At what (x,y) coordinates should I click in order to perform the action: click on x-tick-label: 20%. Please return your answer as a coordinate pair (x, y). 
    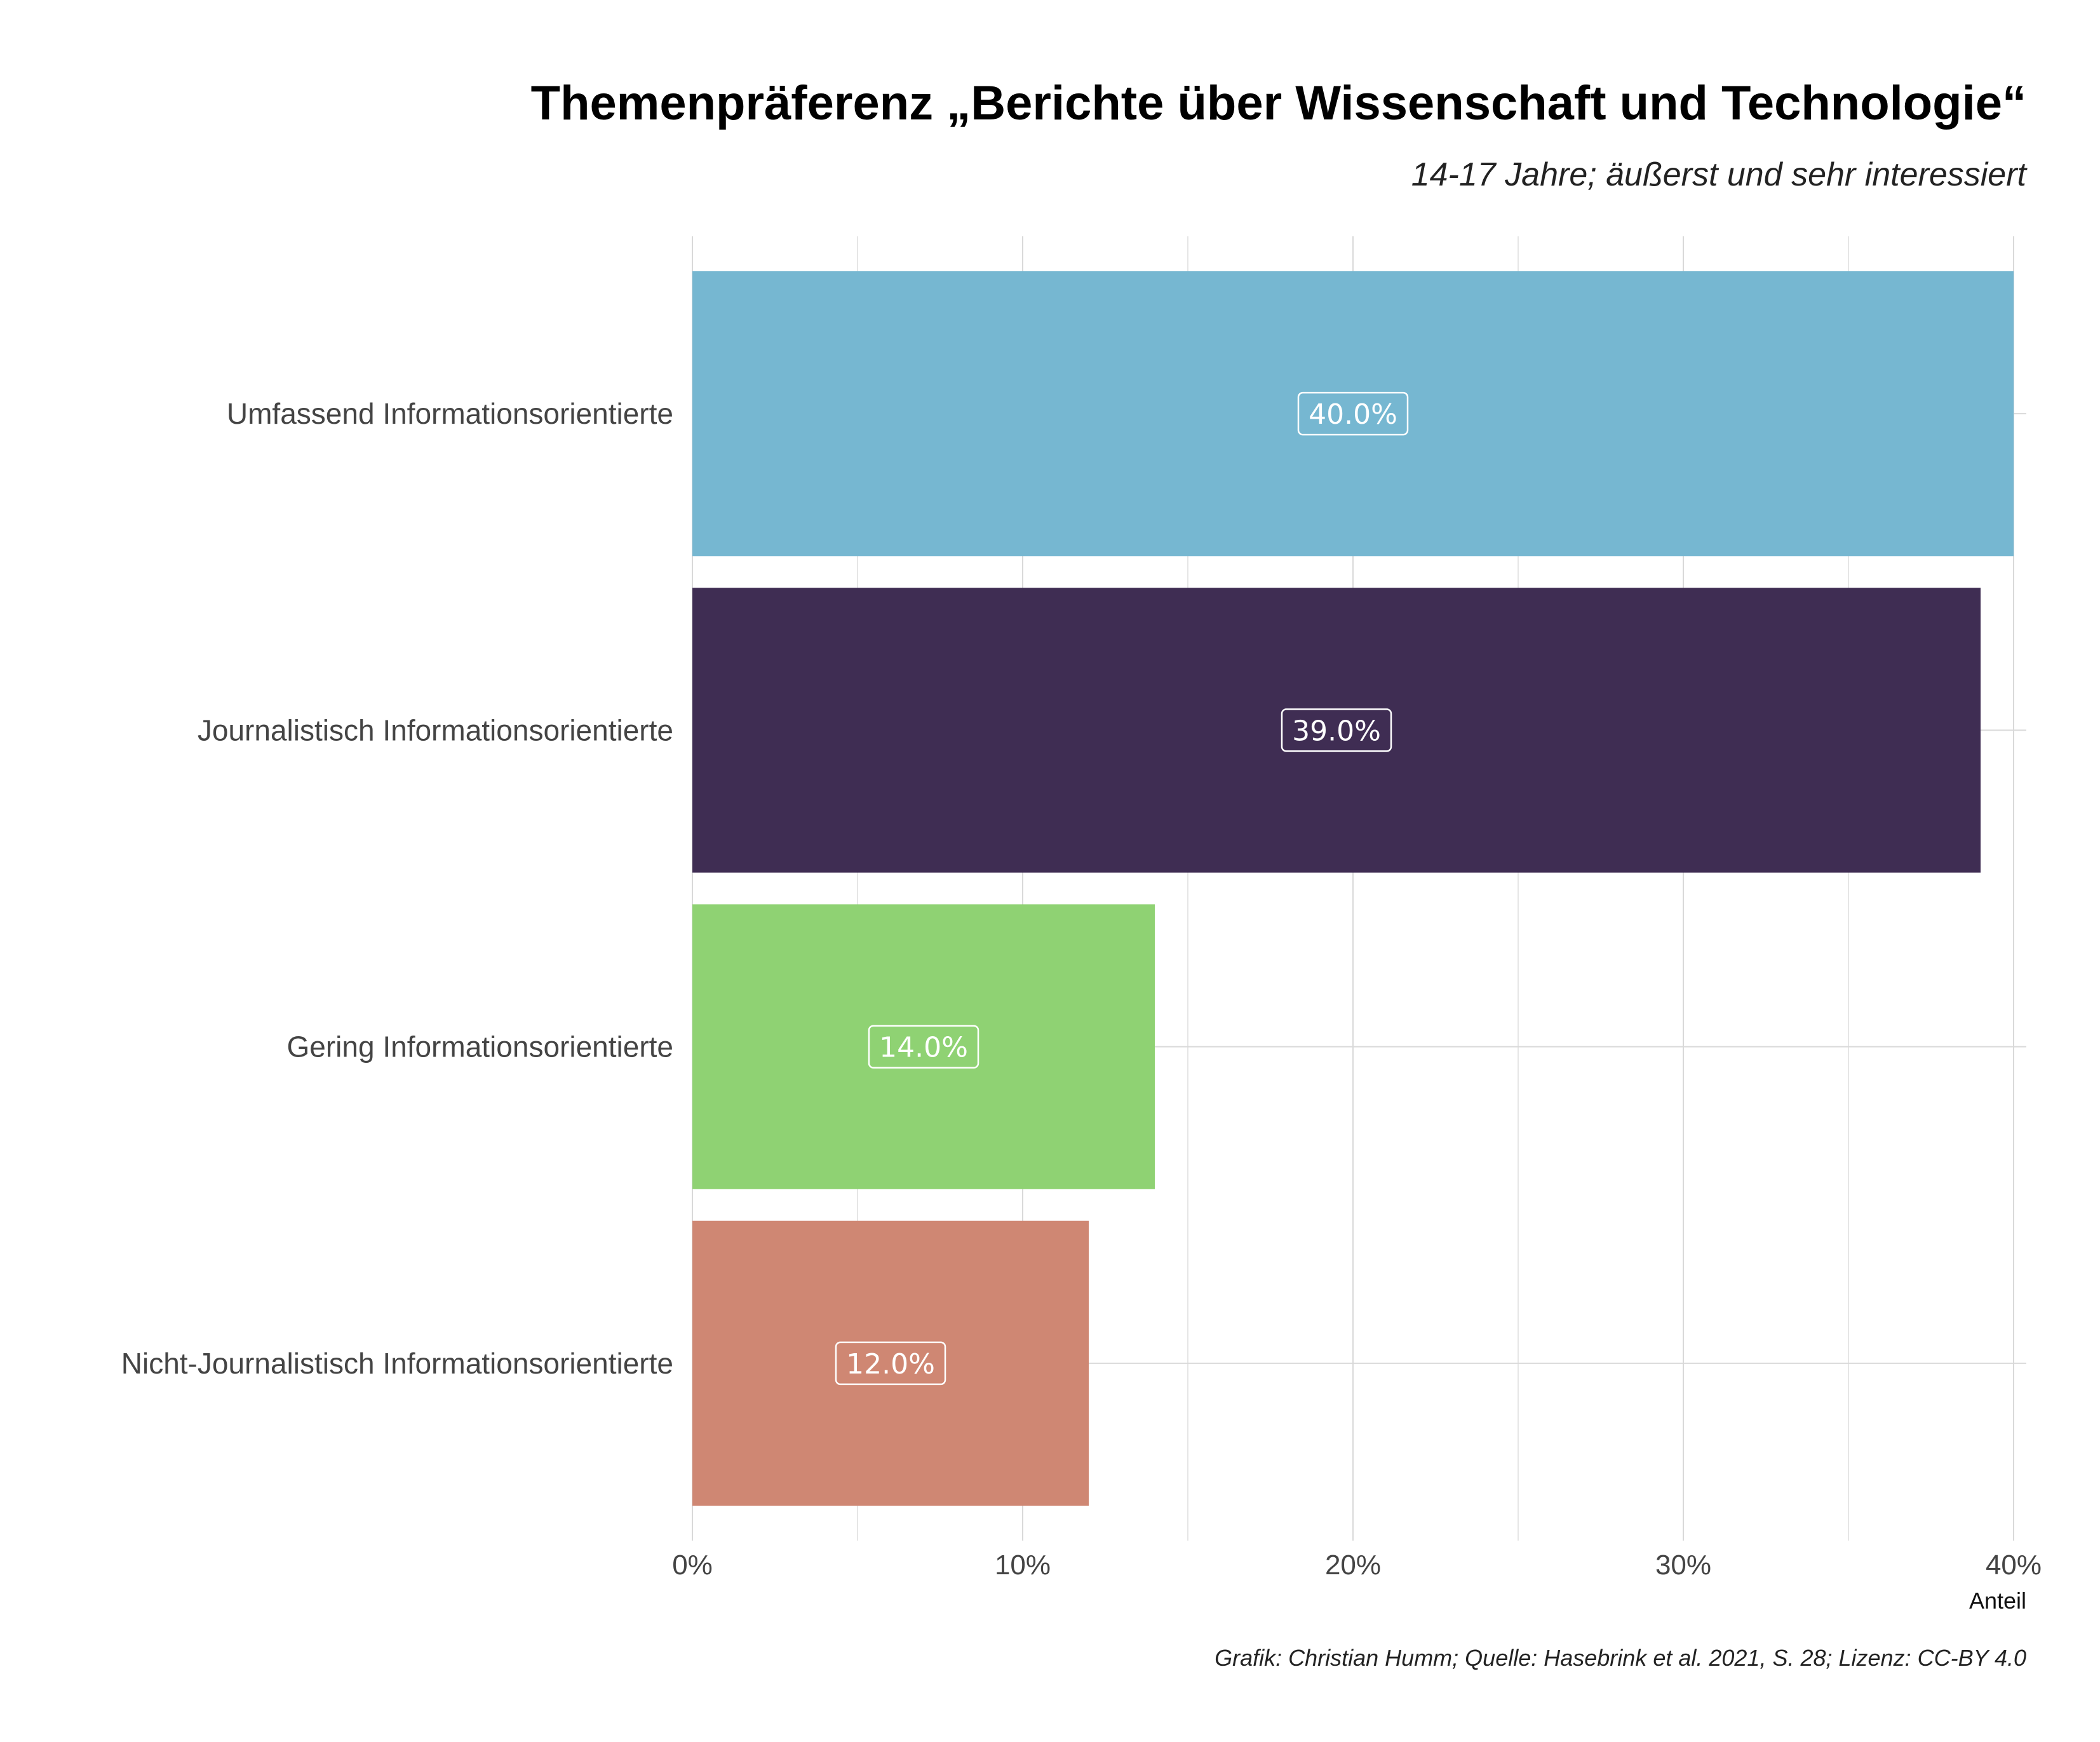
    Looking at the image, I should click on (1353, 1565).